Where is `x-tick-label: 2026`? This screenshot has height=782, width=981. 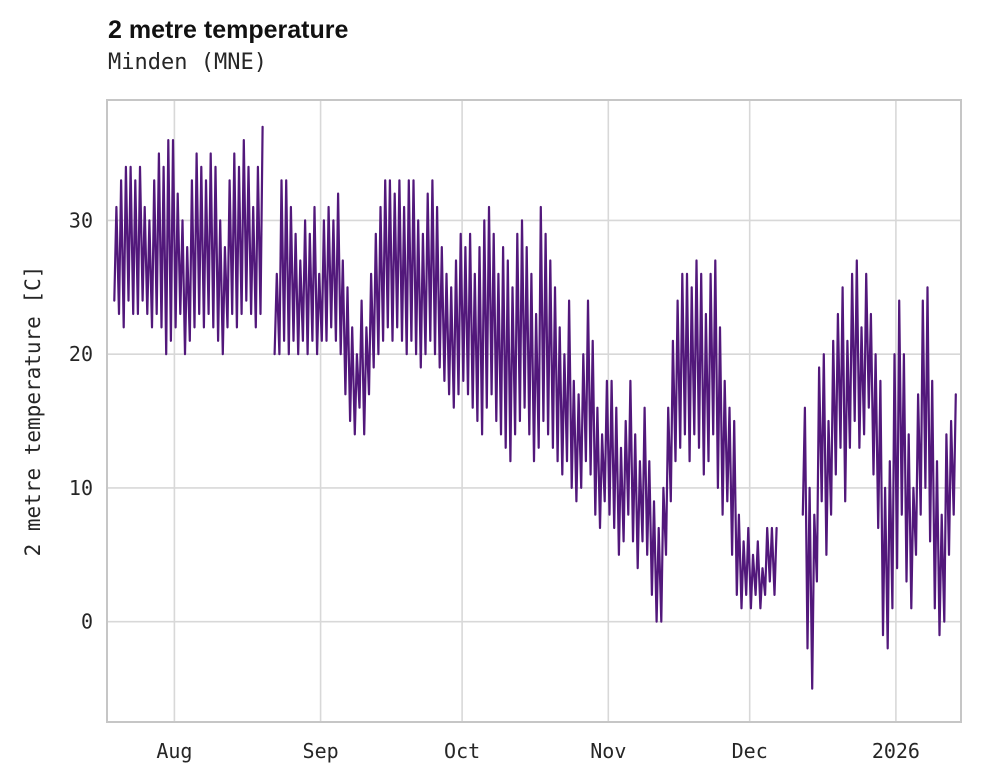 x-tick-label: 2026 is located at coordinates (896, 751).